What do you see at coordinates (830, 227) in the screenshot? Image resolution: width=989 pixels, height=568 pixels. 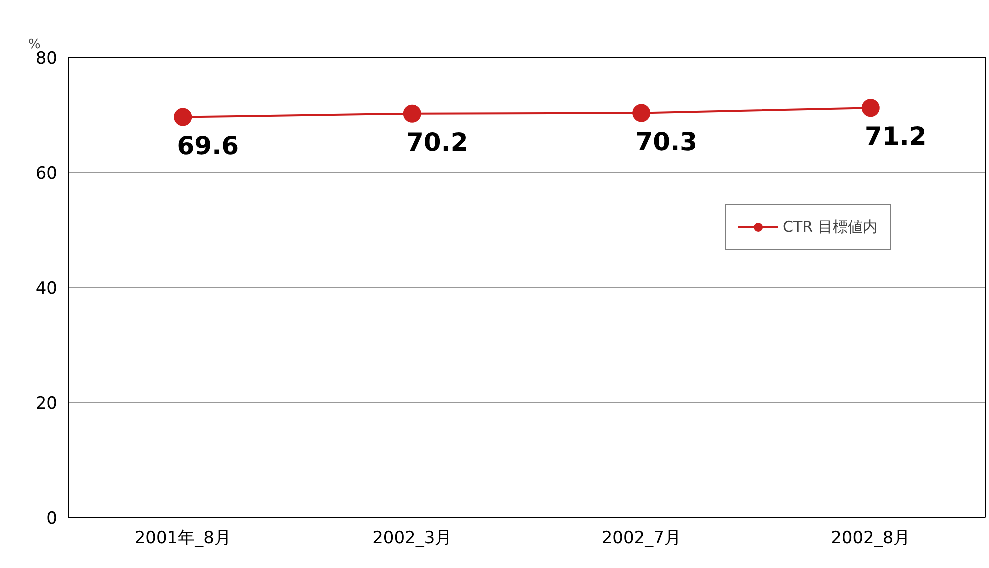 I see `legend-label: CTR 目標値内` at bounding box center [830, 227].